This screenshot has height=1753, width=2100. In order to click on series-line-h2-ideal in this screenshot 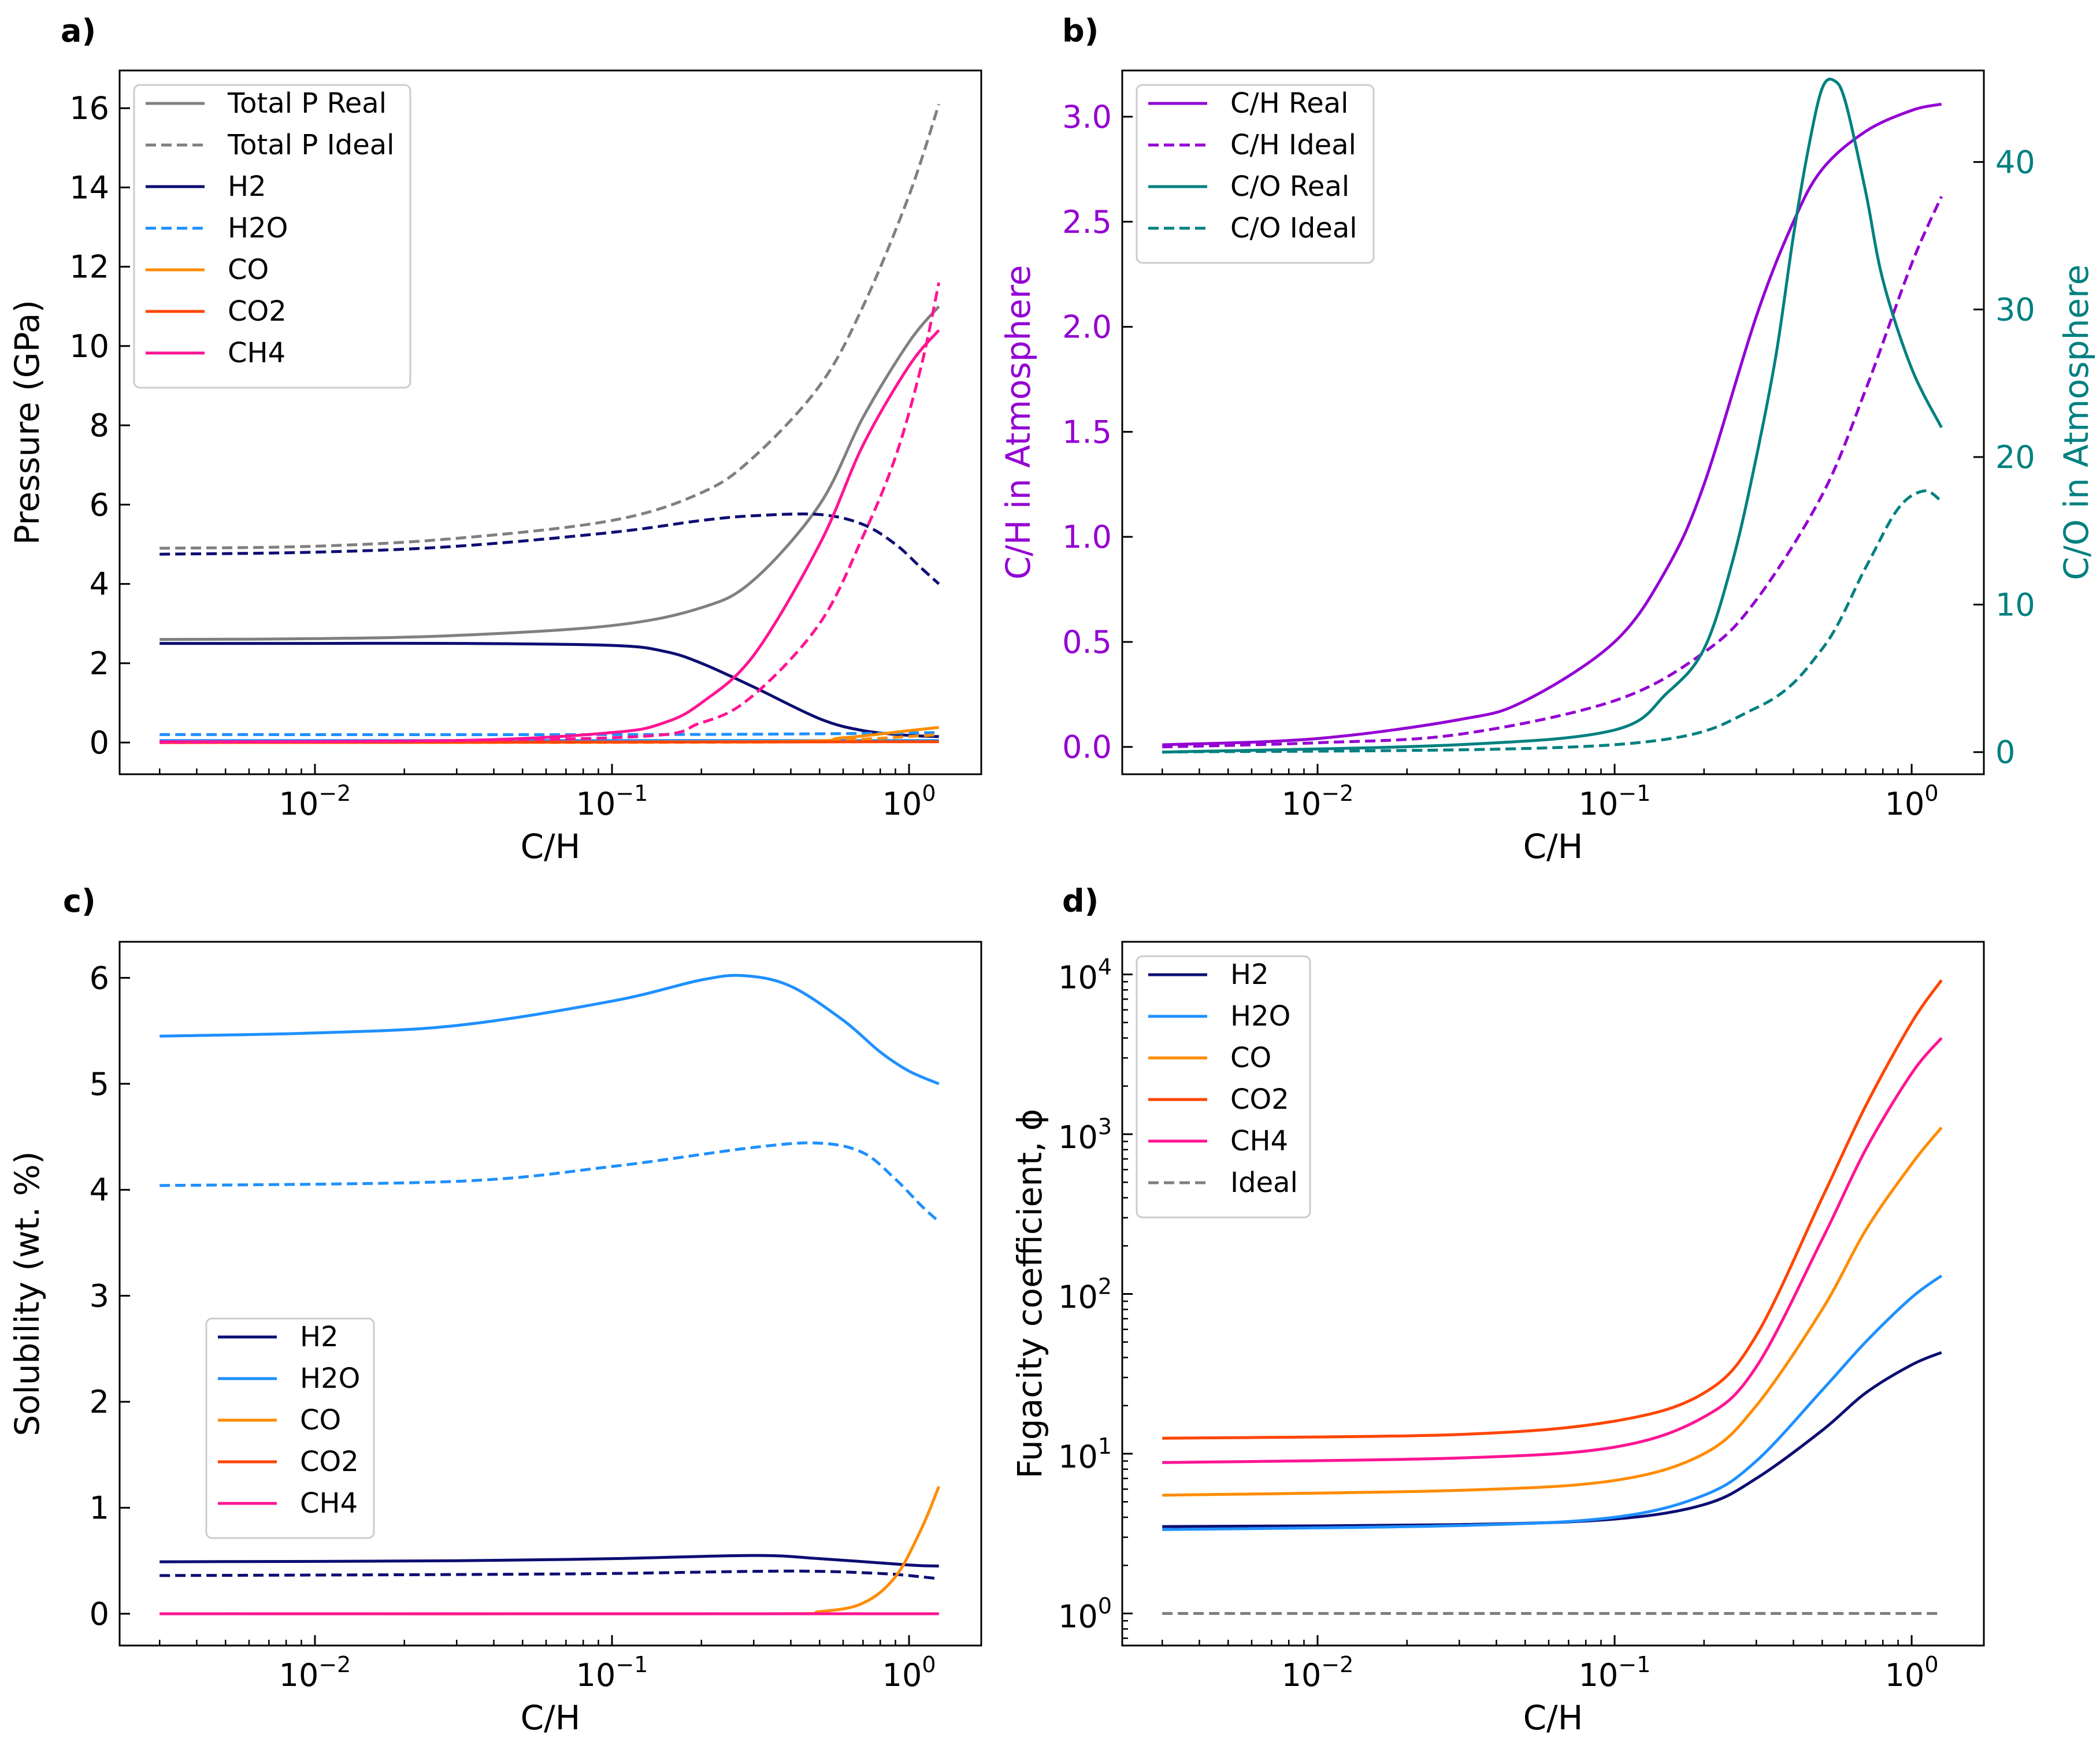, I will do `click(549, 548)`.